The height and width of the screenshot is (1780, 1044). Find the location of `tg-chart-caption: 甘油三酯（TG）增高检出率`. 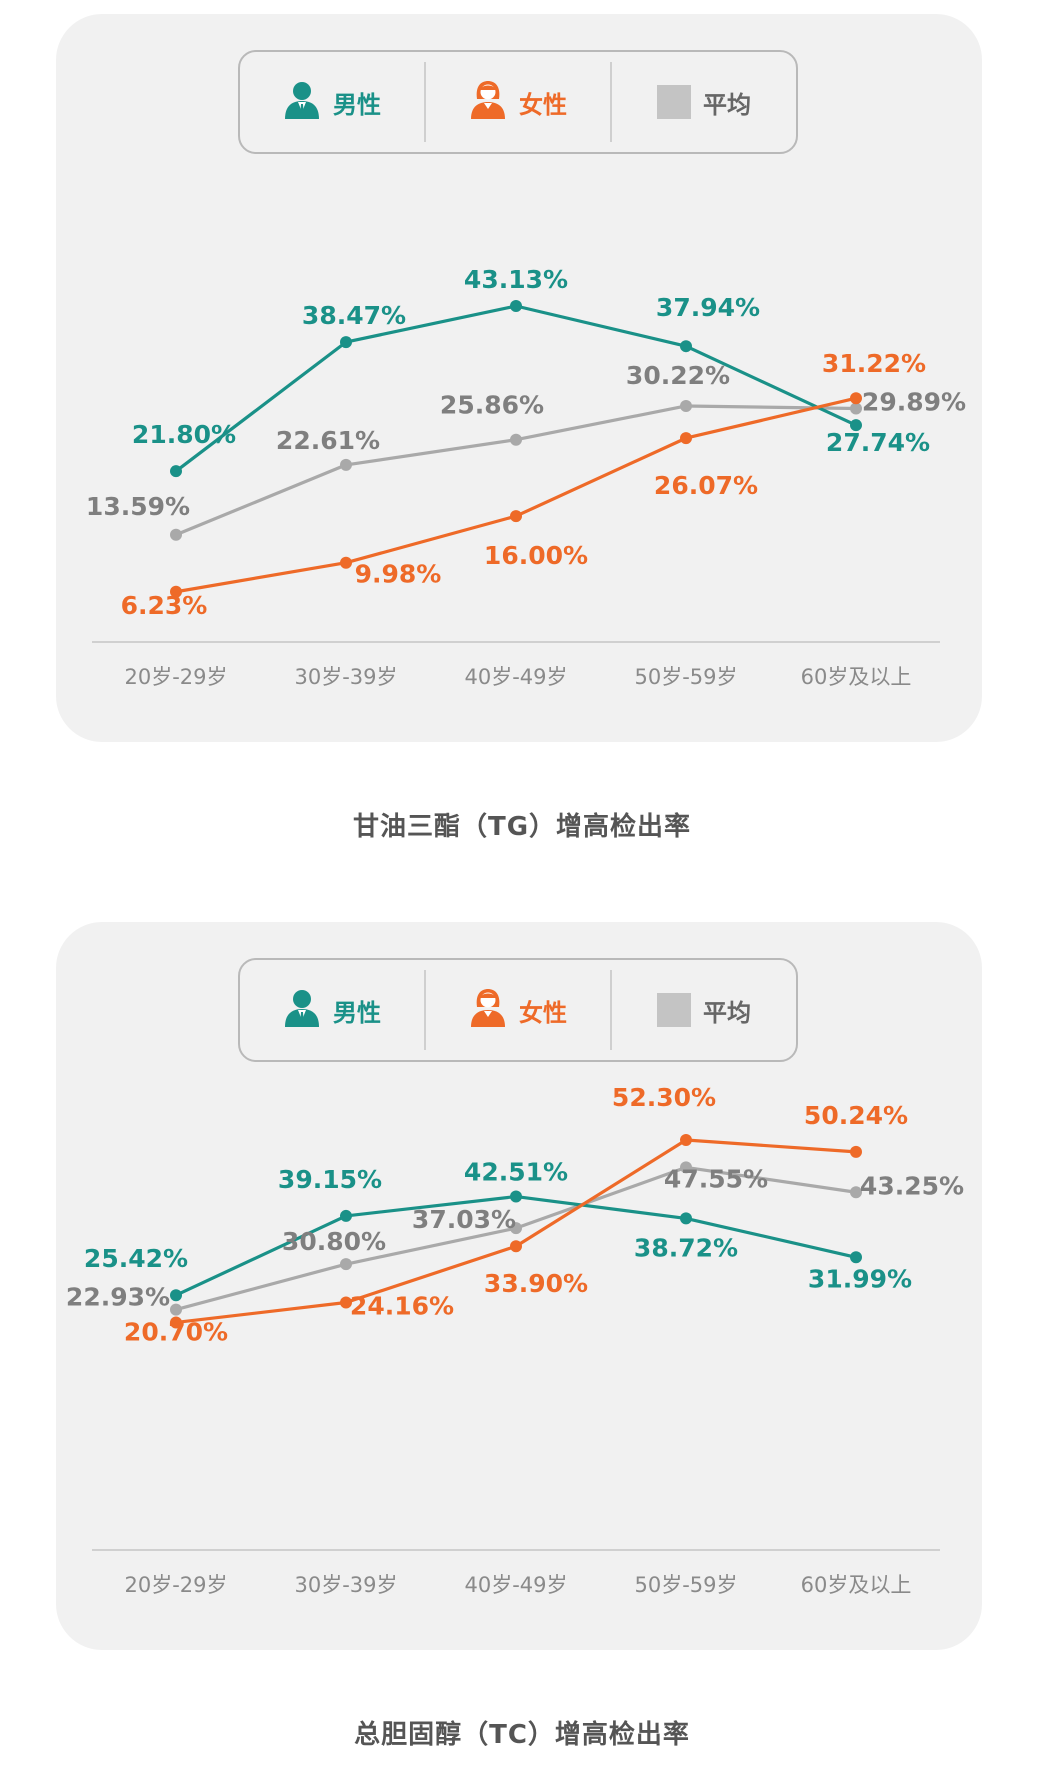

tg-chart-caption: 甘油三酯（TG）增高检出率 is located at coordinates (522, 827).